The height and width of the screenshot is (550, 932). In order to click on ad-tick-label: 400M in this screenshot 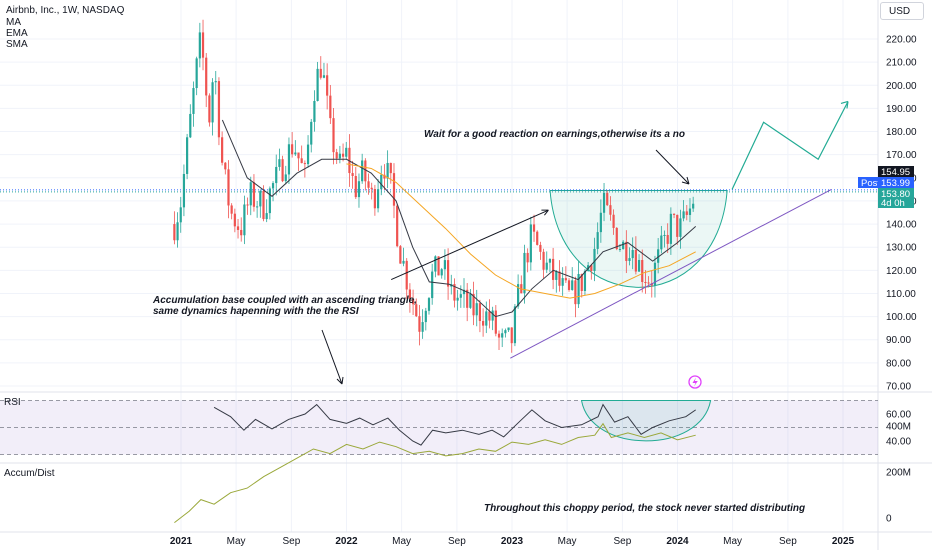, I will do `click(898, 427)`.